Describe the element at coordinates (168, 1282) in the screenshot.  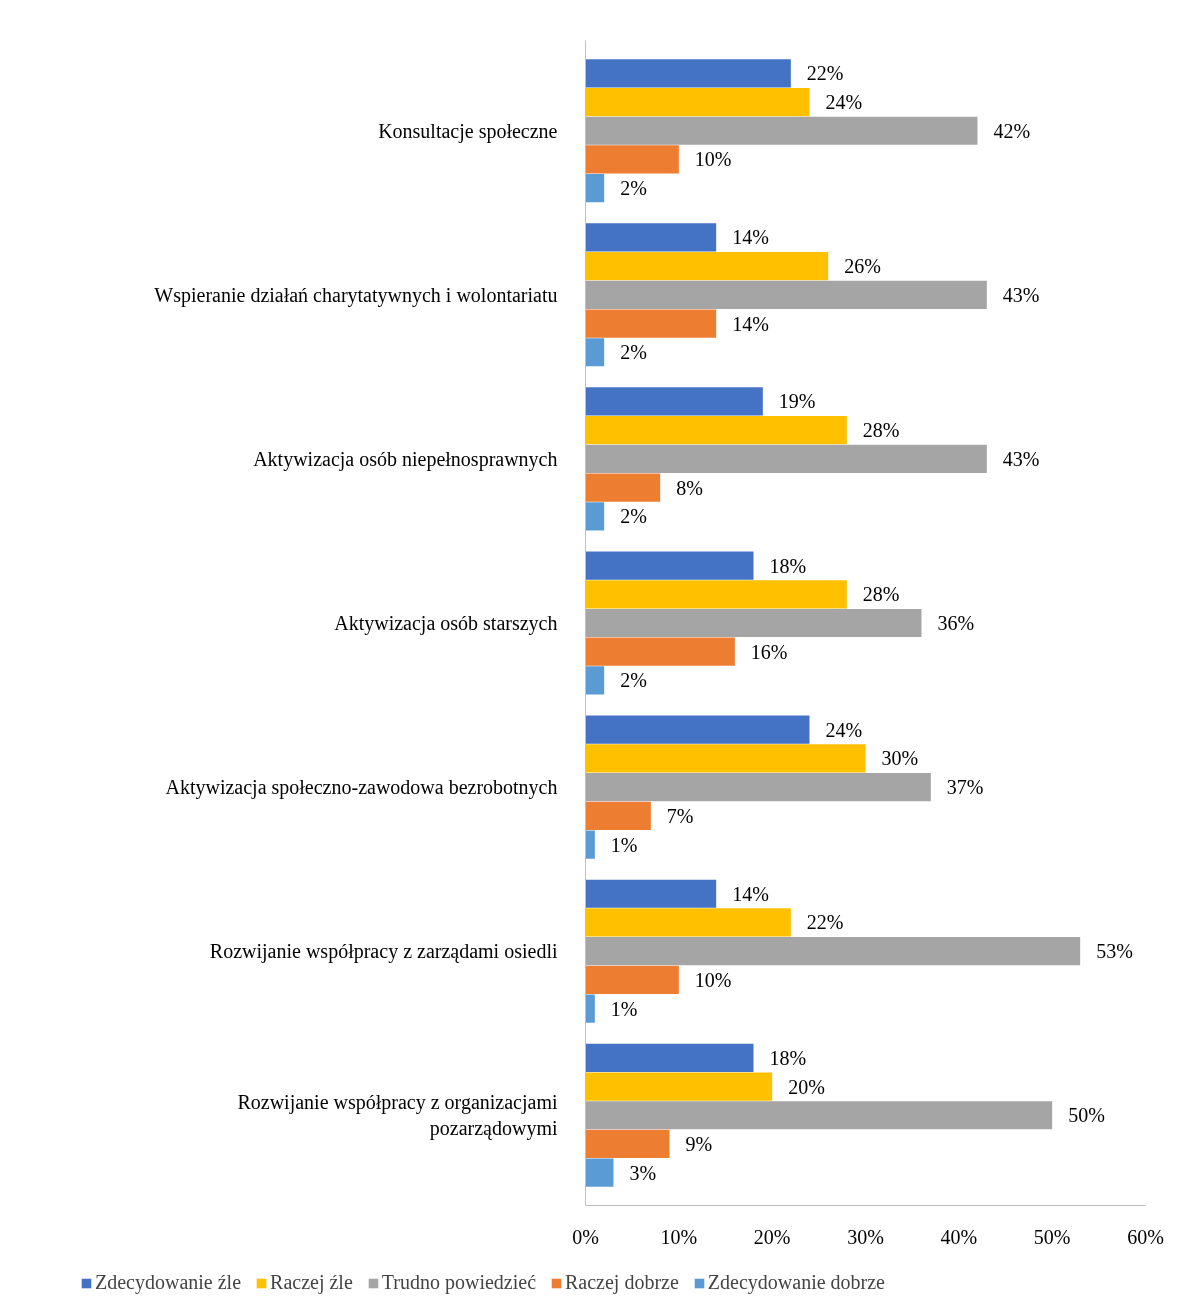
I see `legend-label: Zdecydowanie źle` at that location.